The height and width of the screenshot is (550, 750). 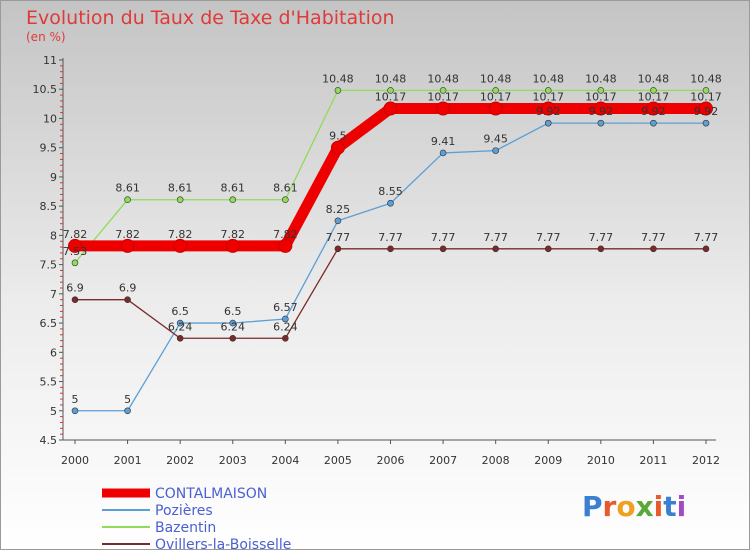 What do you see at coordinates (53, 235) in the screenshot?
I see `y-tick-label: 8` at bounding box center [53, 235].